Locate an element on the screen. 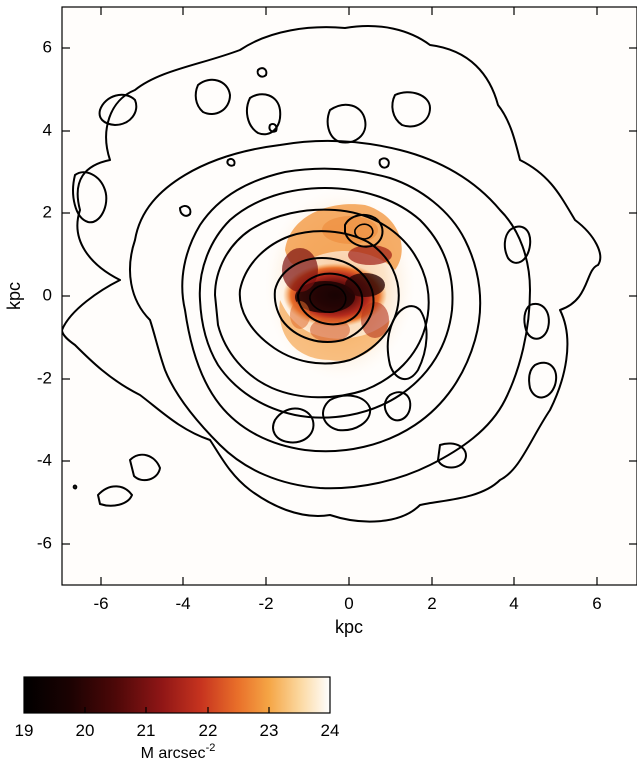  x-tick-label: -4 is located at coordinates (182, 603).